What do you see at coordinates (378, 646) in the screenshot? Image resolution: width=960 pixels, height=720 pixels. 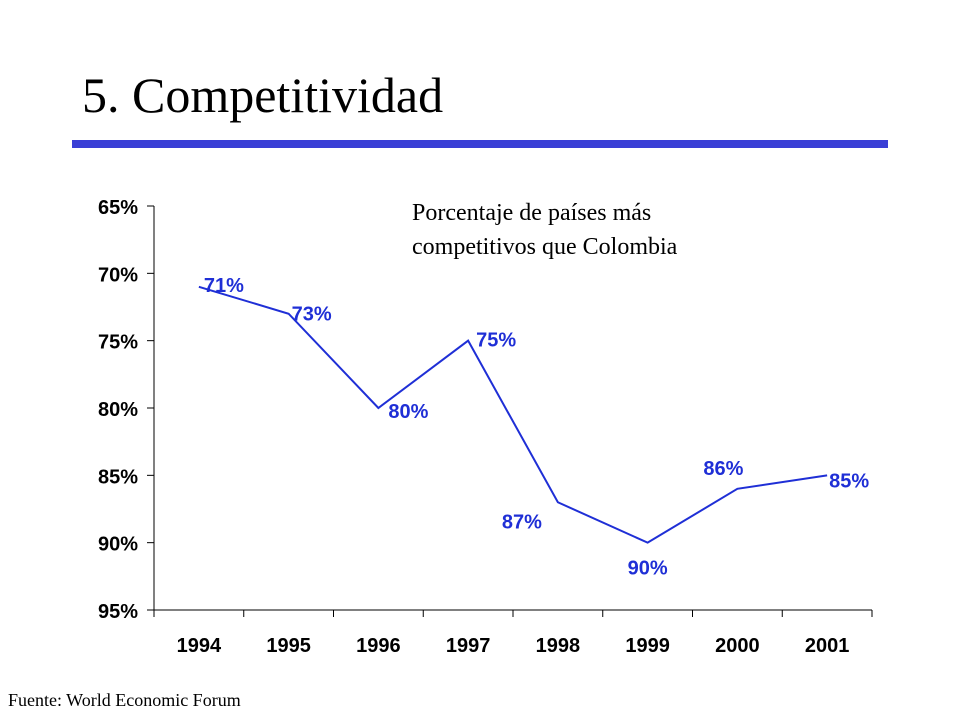 I see `x-tick-label: 1996` at bounding box center [378, 646].